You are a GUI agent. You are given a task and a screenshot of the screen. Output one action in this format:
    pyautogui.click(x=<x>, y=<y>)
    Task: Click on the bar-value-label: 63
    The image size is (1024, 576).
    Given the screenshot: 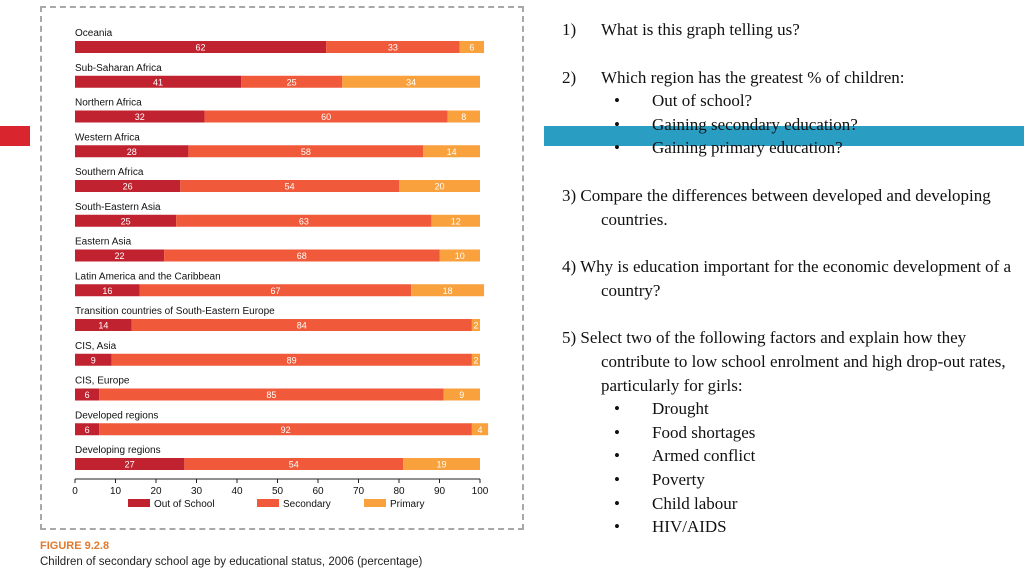 What is the action you would take?
    pyautogui.click(x=304, y=221)
    